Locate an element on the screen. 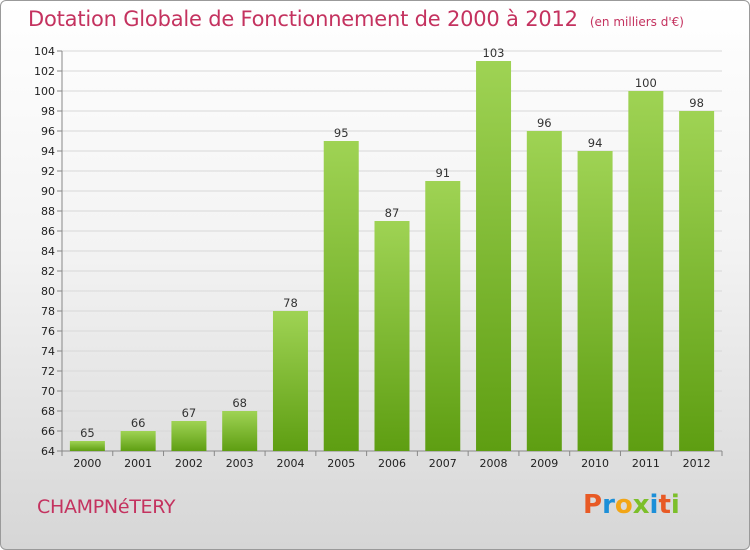 This screenshot has width=750, height=550. y-tick-label: 104 is located at coordinates (44, 51).